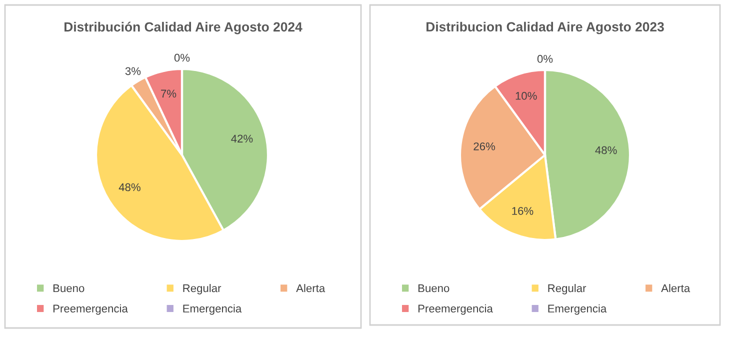 The height and width of the screenshot is (340, 732). What do you see at coordinates (526, 96) in the screenshot?
I see `data-label: 10%` at bounding box center [526, 96].